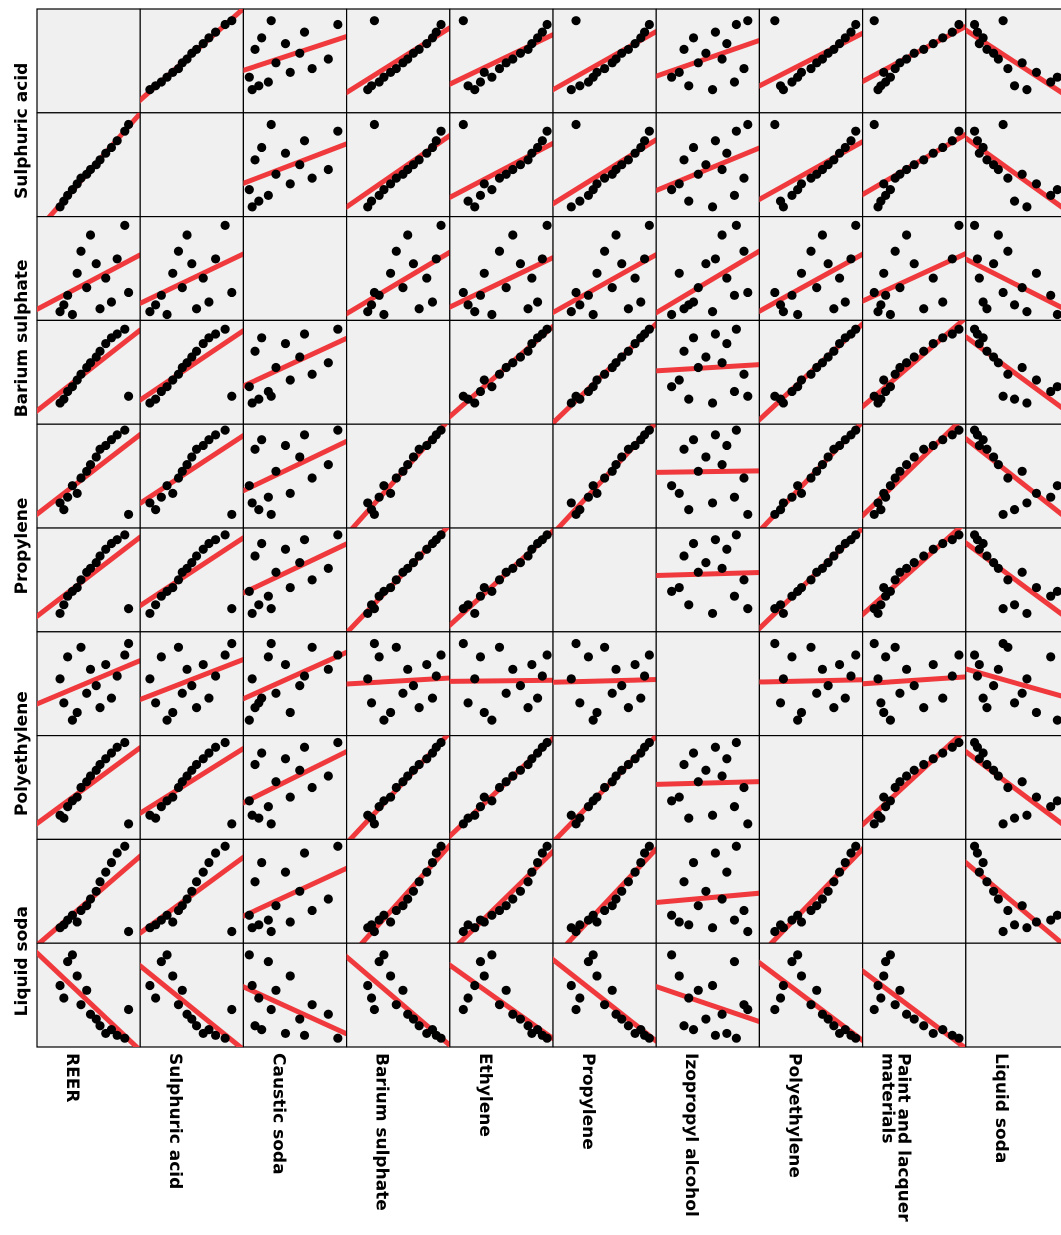 Image resolution: width=1061 pixels, height=1235 pixels. I want to click on panel-r9-c7, so click(811, 995).